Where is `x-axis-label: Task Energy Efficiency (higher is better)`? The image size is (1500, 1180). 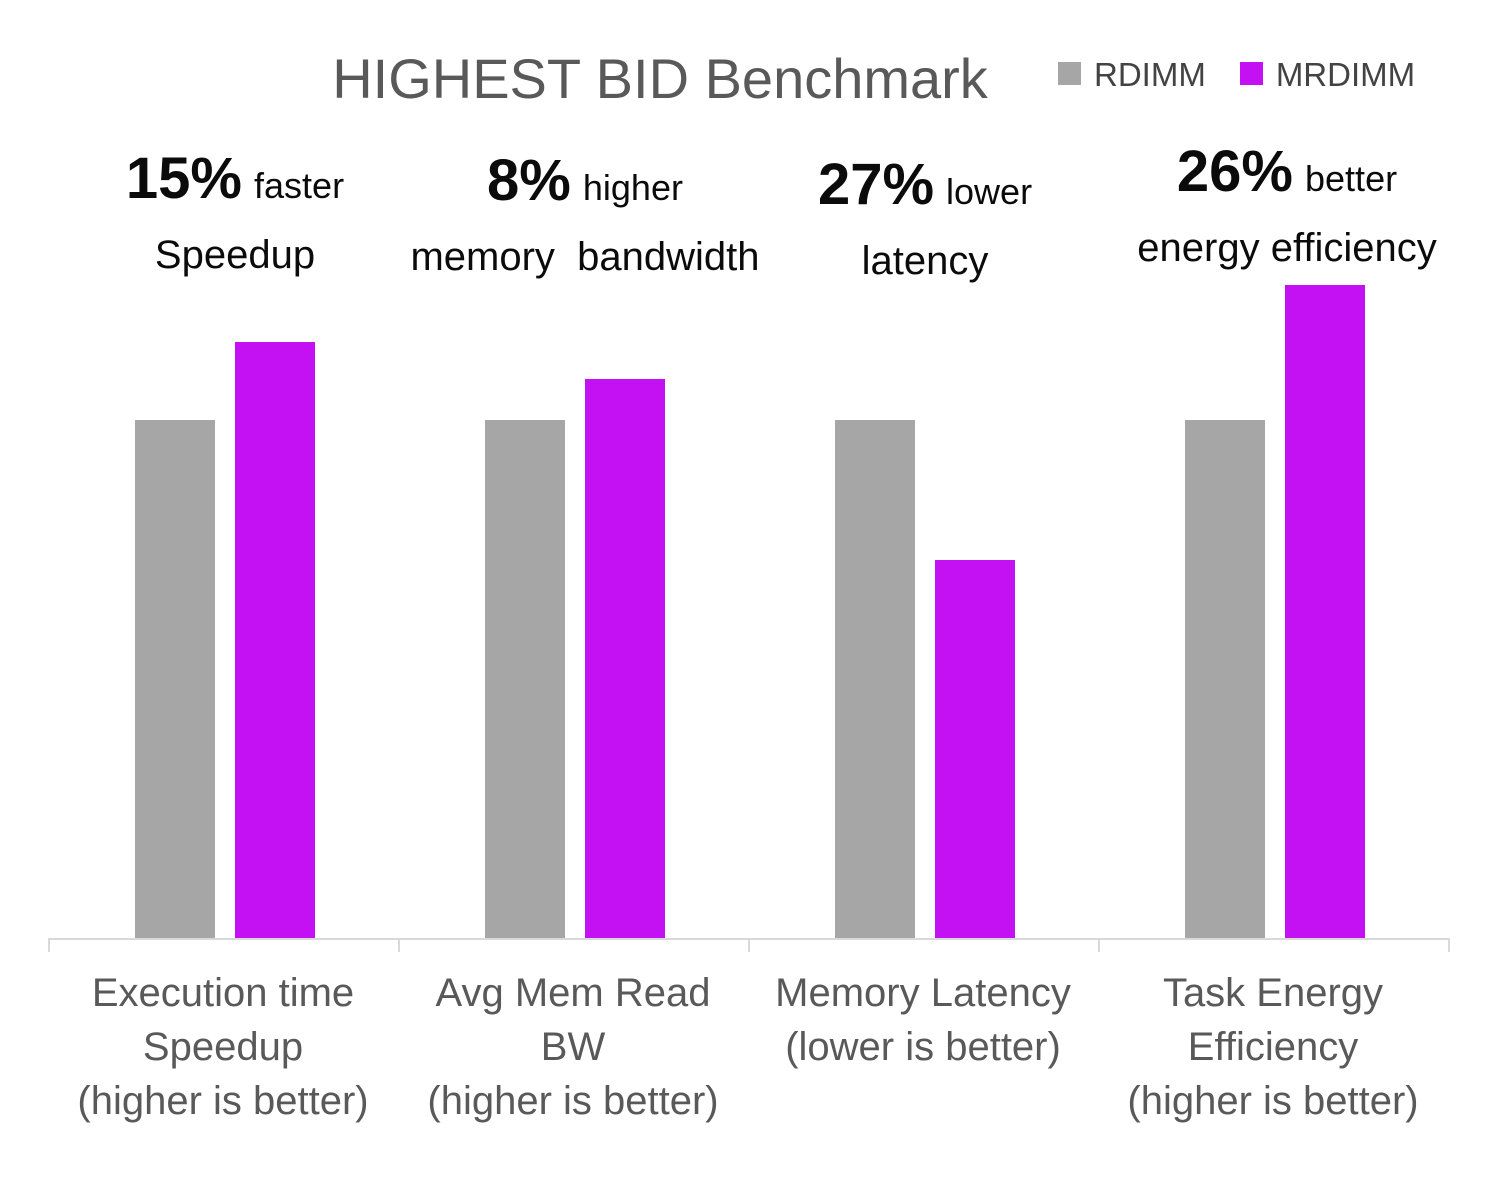 x-axis-label: Task Energy Efficiency (higher is better) is located at coordinates (1273, 1047).